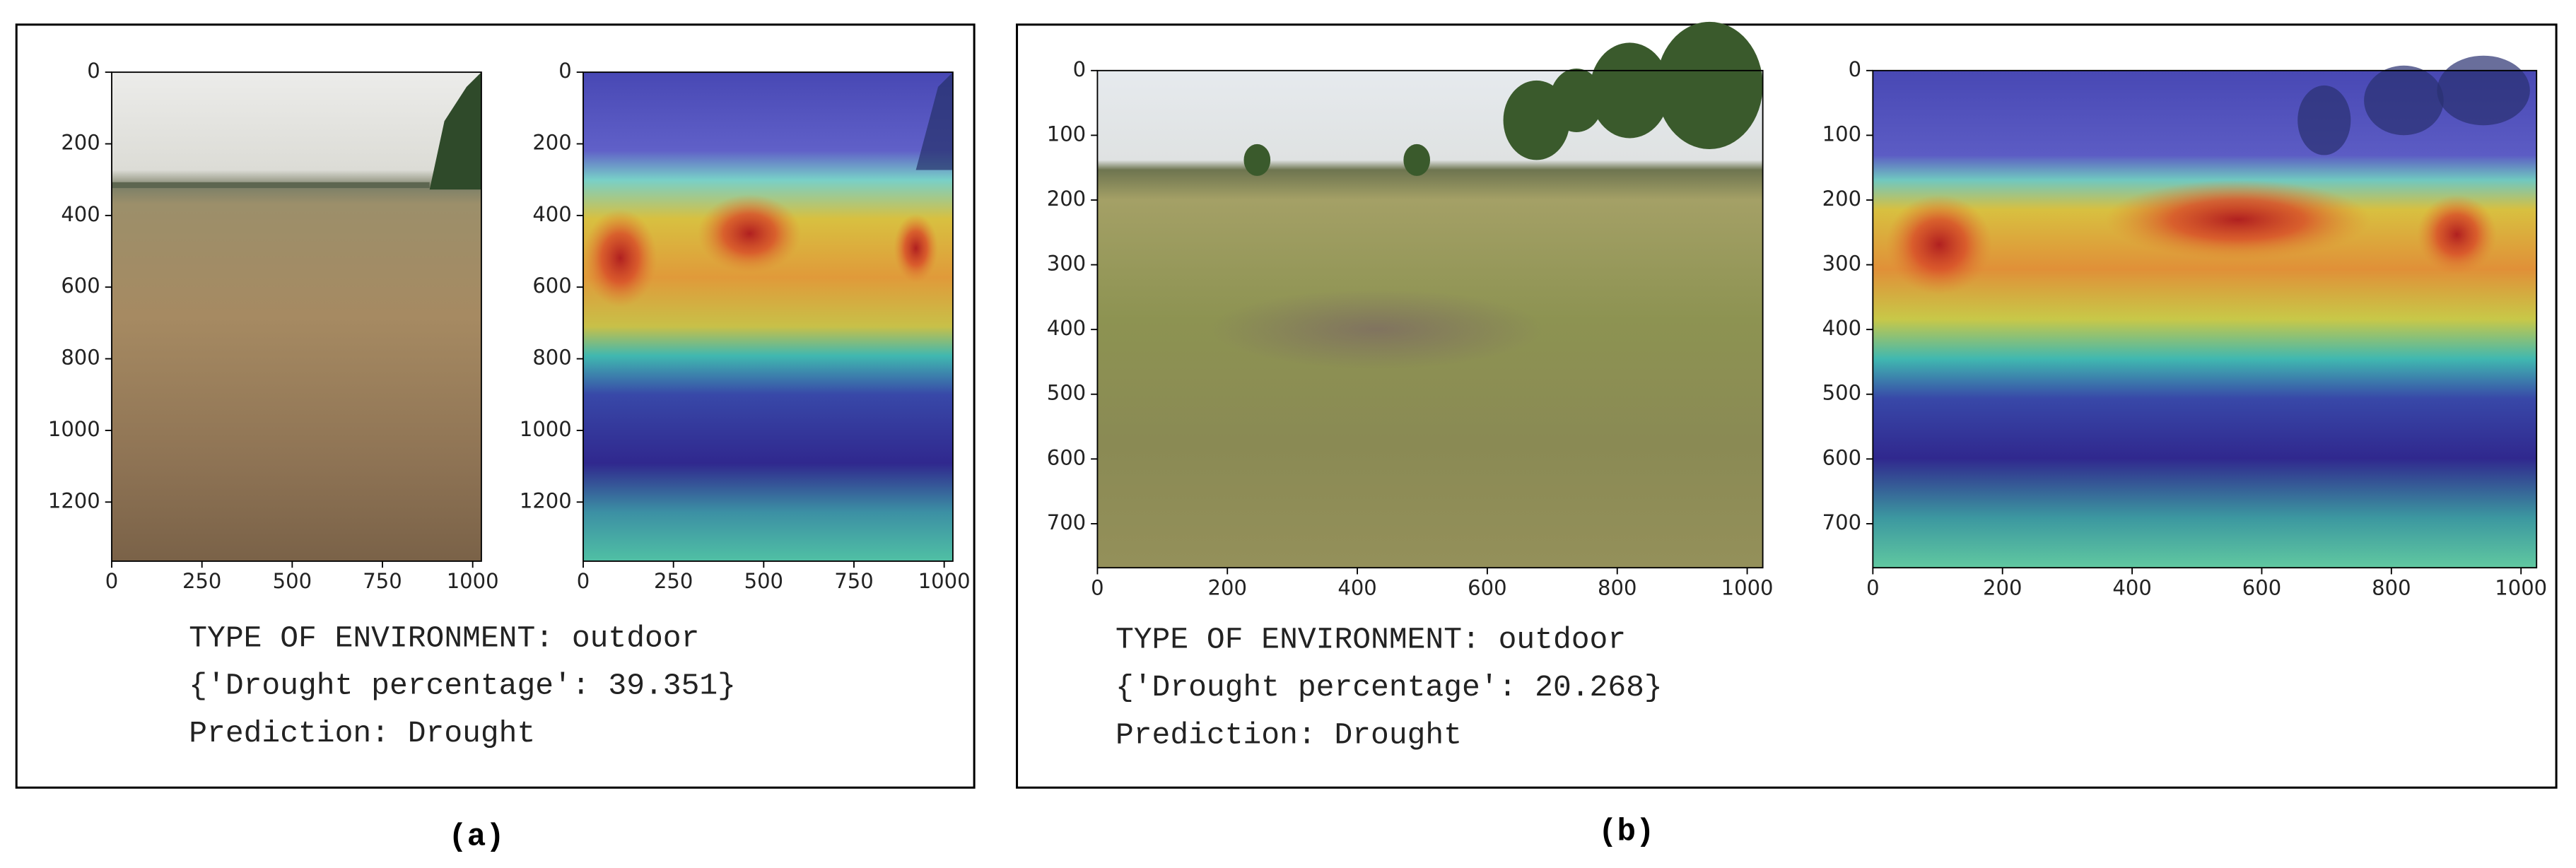  What do you see at coordinates (1377, 329) in the screenshot?
I see `patch` at bounding box center [1377, 329].